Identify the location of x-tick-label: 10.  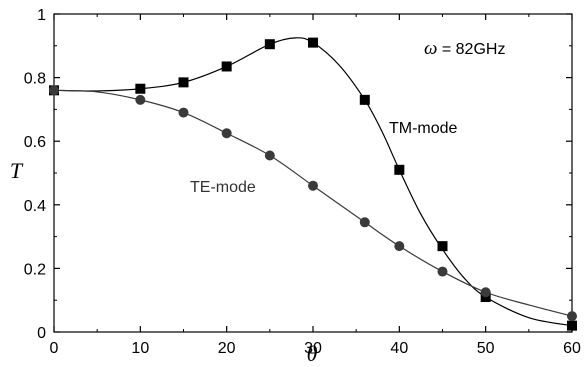
(140, 348).